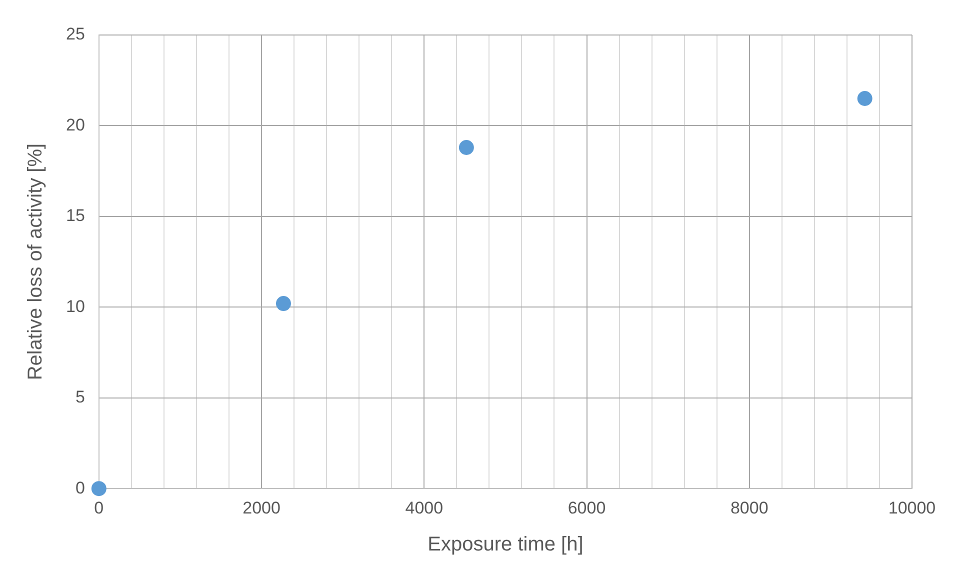  Describe the element at coordinates (75, 124) in the screenshot. I see `y-tick-label: 20` at that location.